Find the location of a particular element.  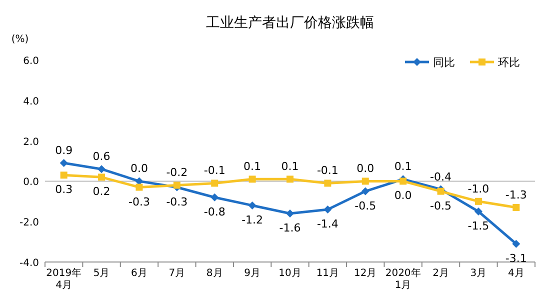

legend-label: 环比 is located at coordinates (509, 62).